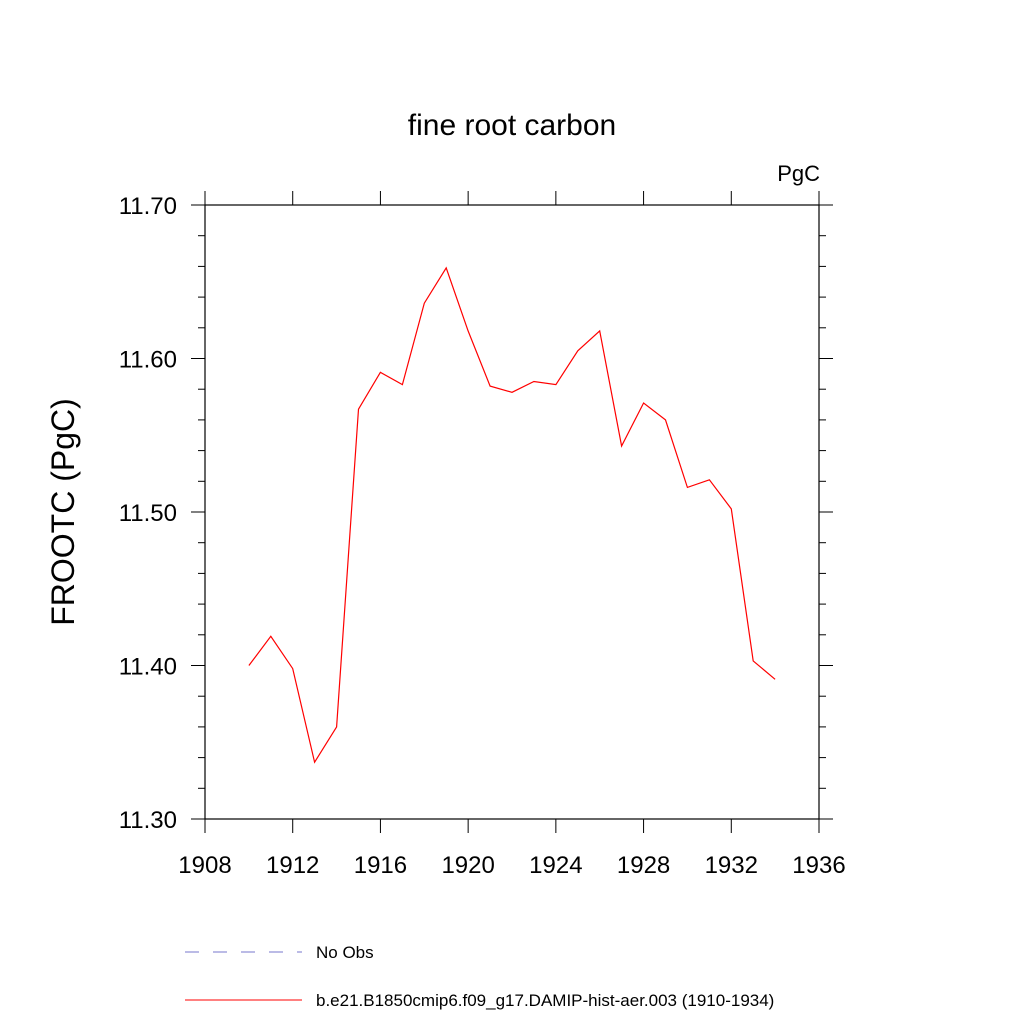 This screenshot has width=1024, height=1024. Describe the element at coordinates (731, 865) in the screenshot. I see `x-tick-label: 1932` at that location.